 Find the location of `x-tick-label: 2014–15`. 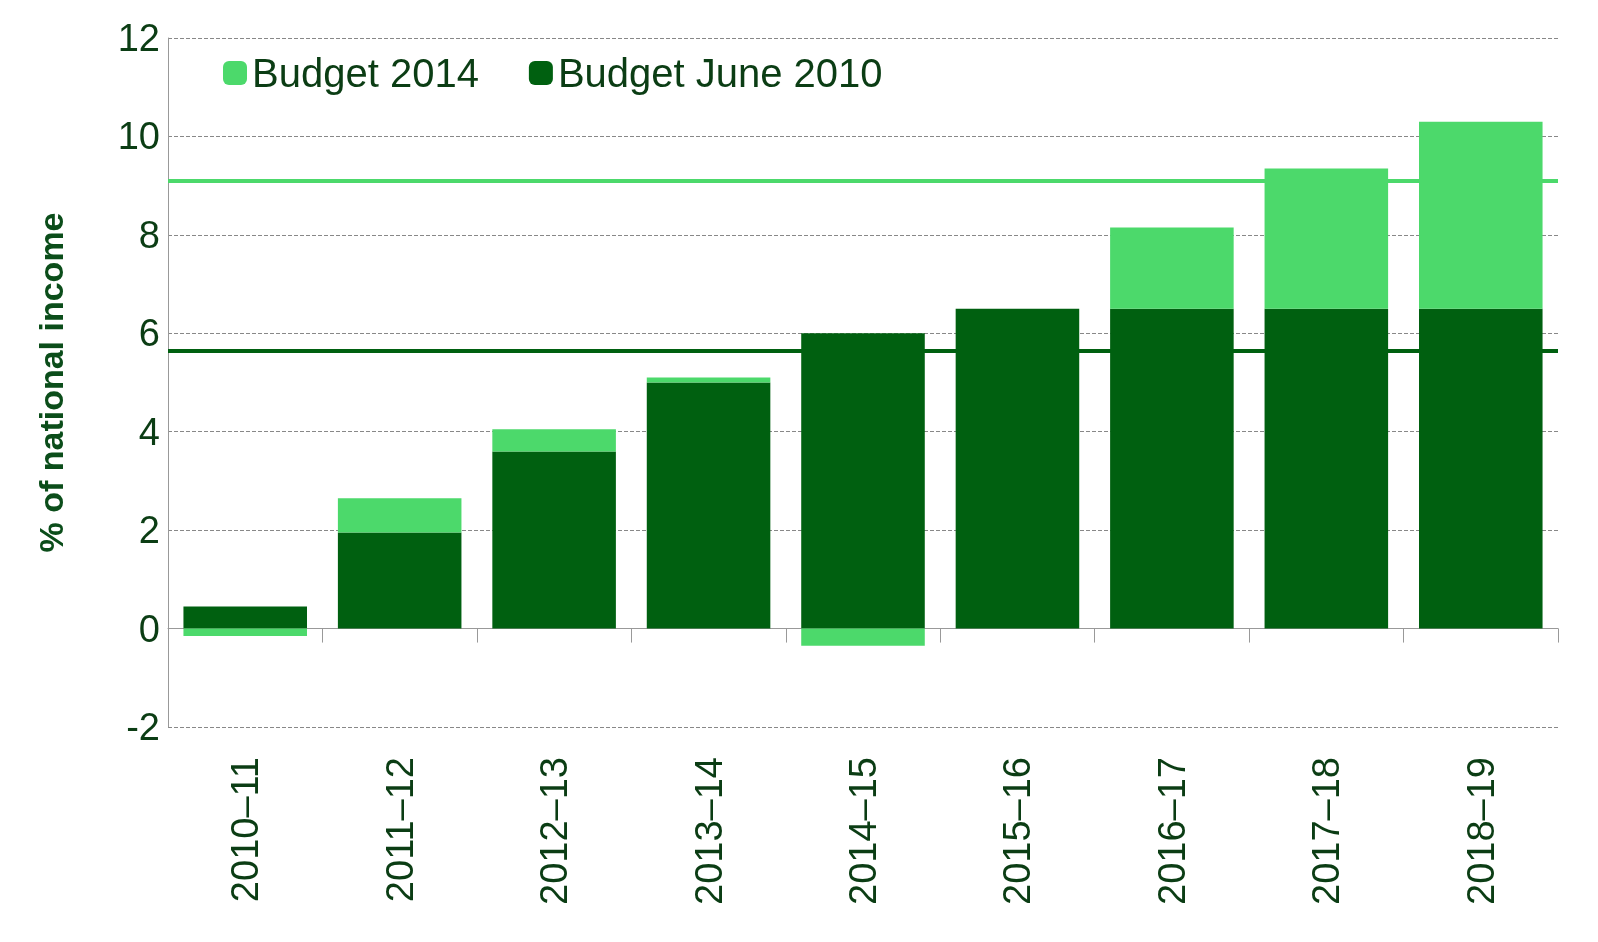

x-tick-label: 2014–15 is located at coordinates (863, 831).